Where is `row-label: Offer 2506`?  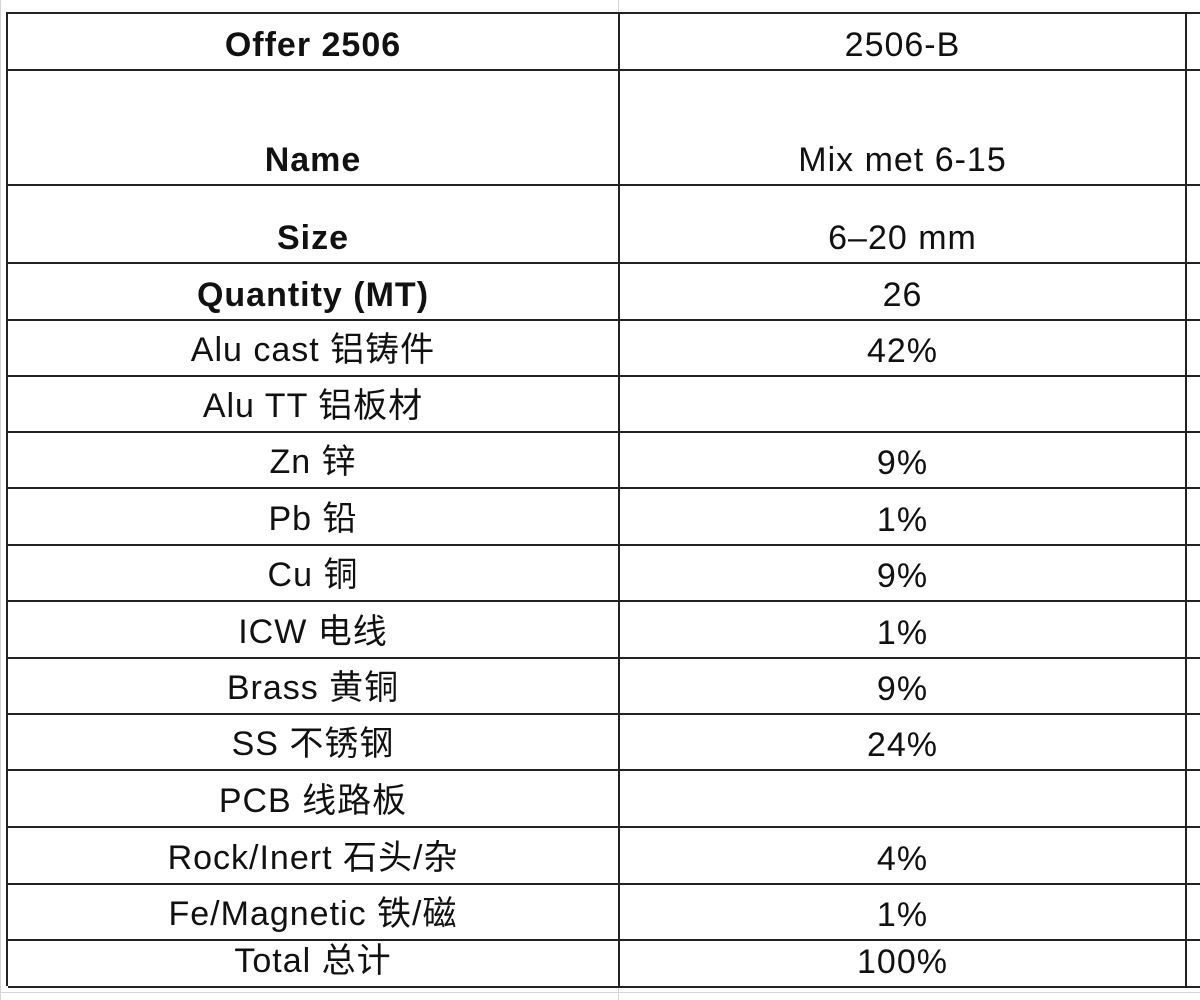
row-label: Offer 2506 is located at coordinates (314, 42).